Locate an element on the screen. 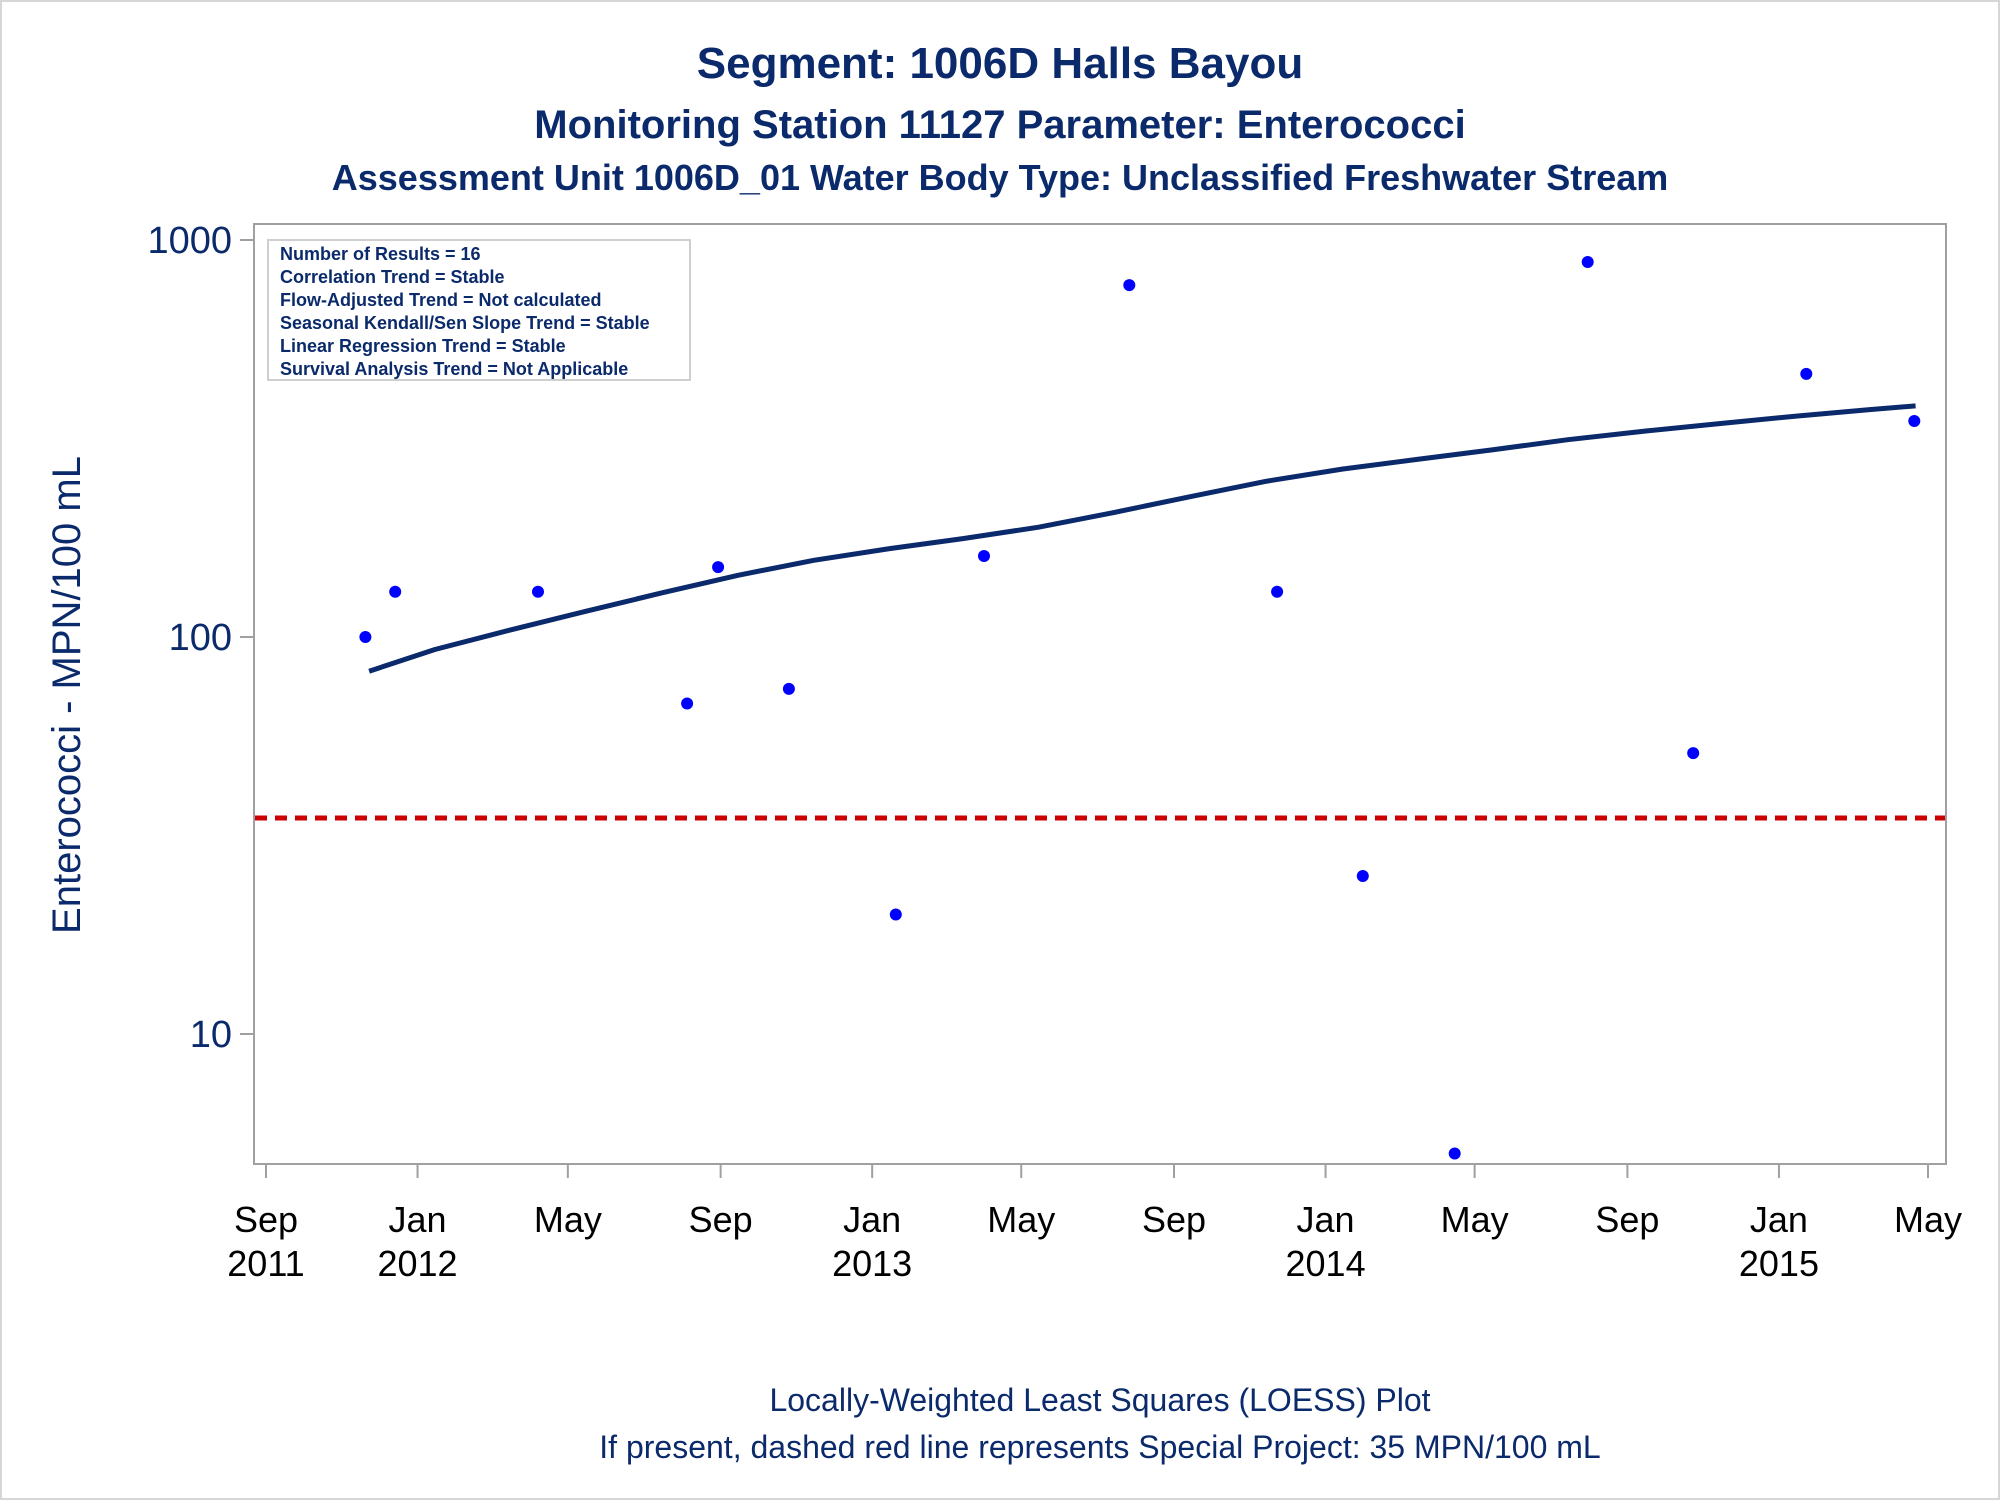 The width and height of the screenshot is (2000, 1500). x-tick-year-label: 2014 is located at coordinates (1326, 1263).